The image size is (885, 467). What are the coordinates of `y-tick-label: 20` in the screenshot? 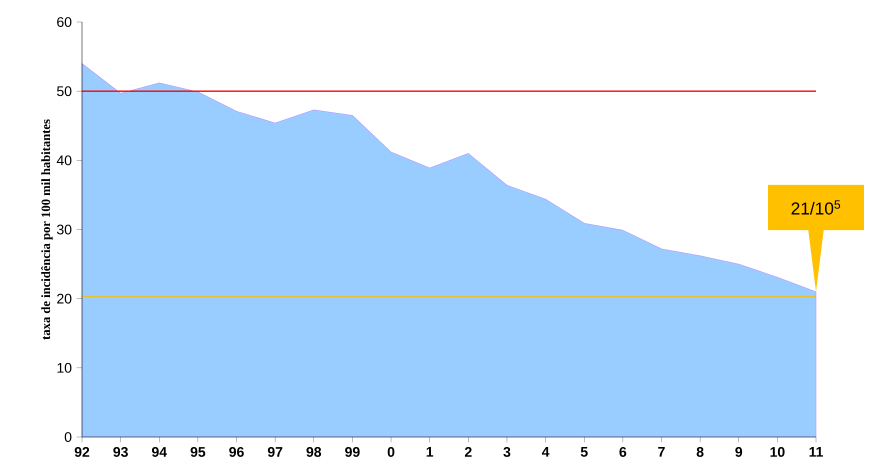 It's located at (64, 299).